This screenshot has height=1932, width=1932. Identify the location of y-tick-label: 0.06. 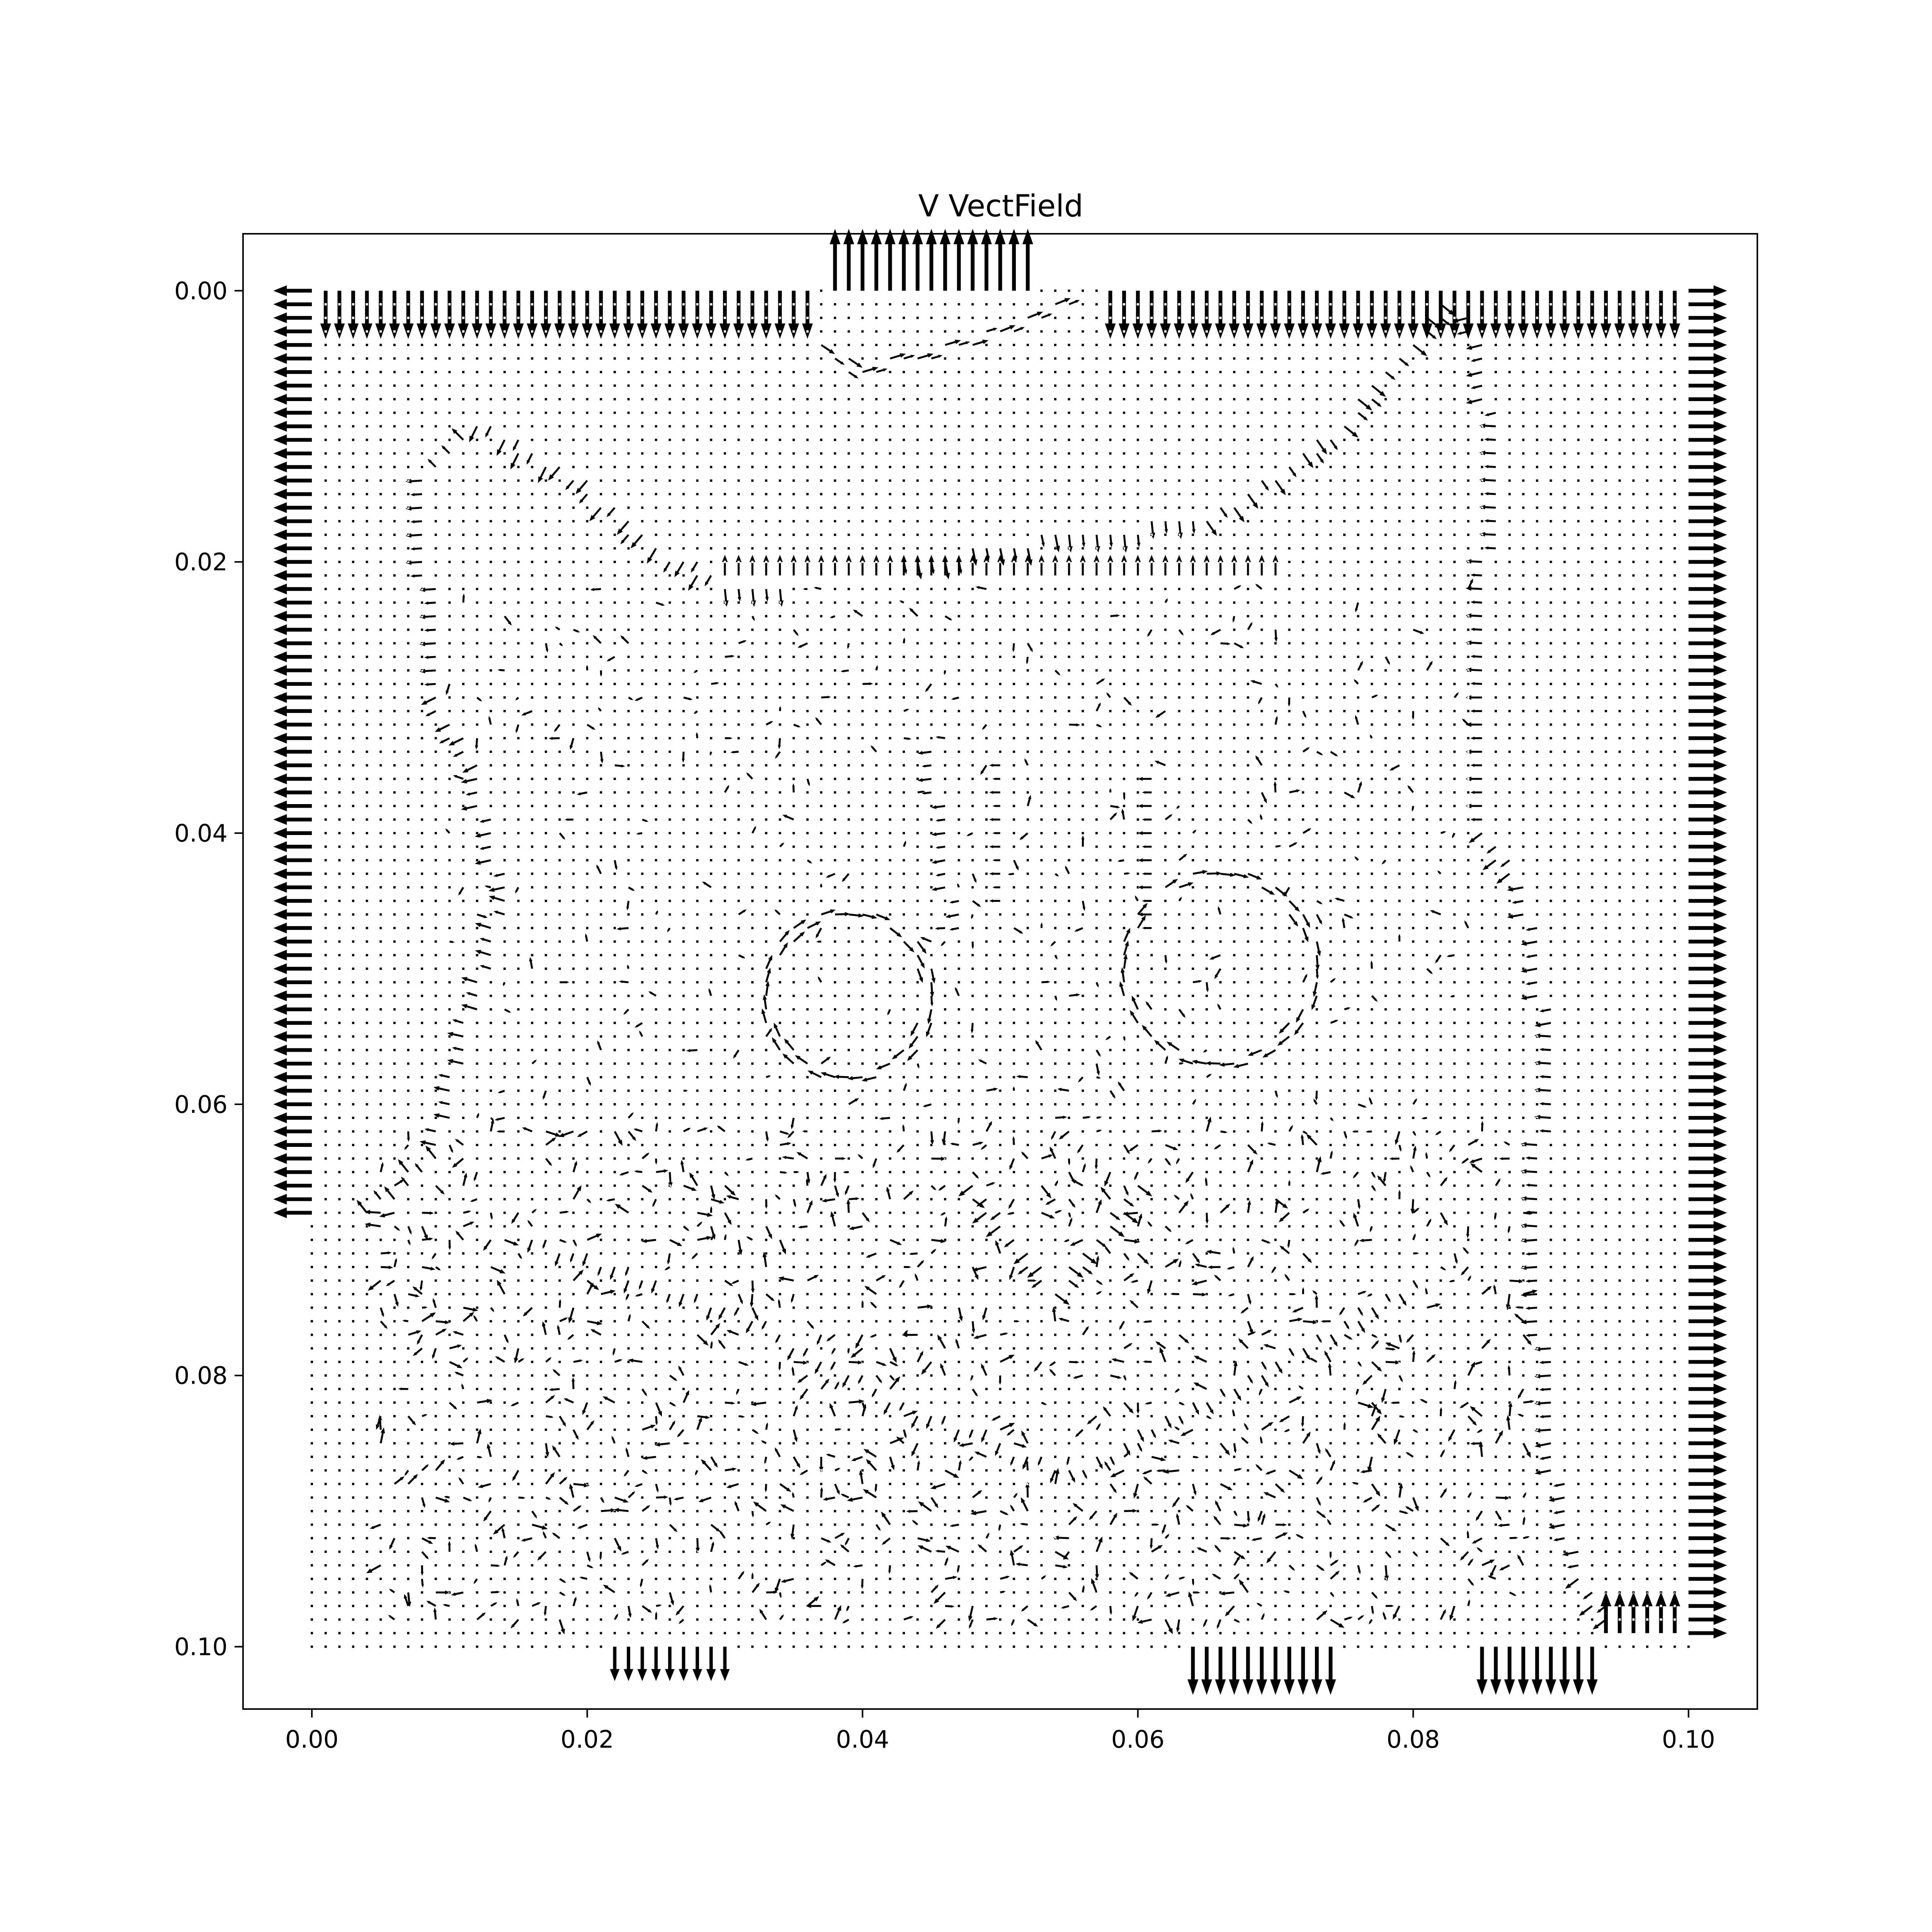
(201, 1105).